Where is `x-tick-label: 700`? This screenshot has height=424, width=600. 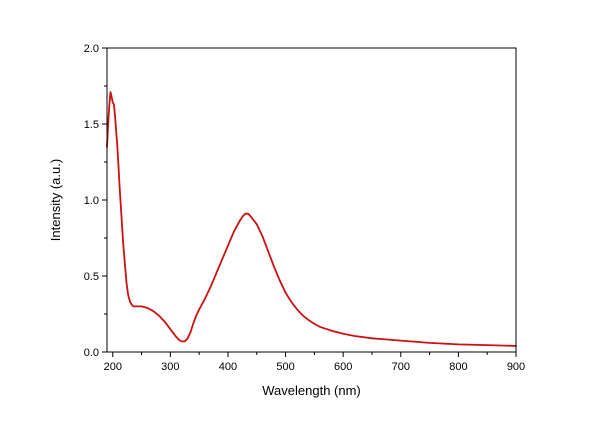
x-tick-label: 700 is located at coordinates (401, 367).